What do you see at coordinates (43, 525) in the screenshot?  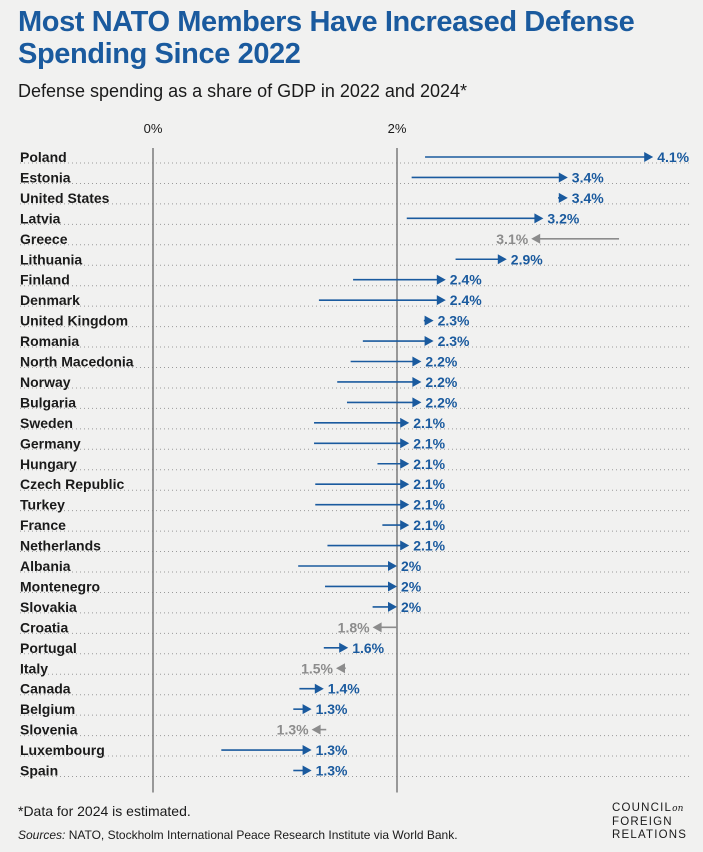 I see `country-label: France` at bounding box center [43, 525].